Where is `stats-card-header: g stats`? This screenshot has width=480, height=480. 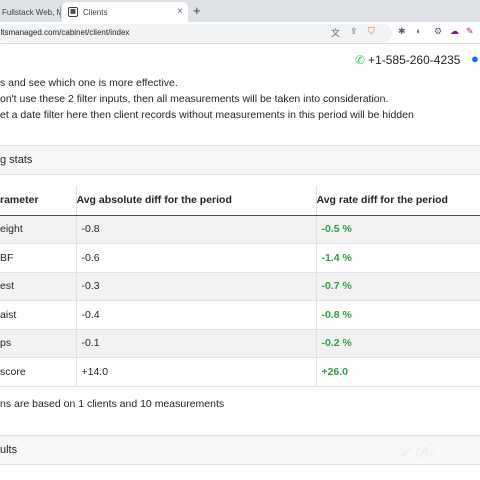
stats-card-header: g stats is located at coordinates (240, 160).